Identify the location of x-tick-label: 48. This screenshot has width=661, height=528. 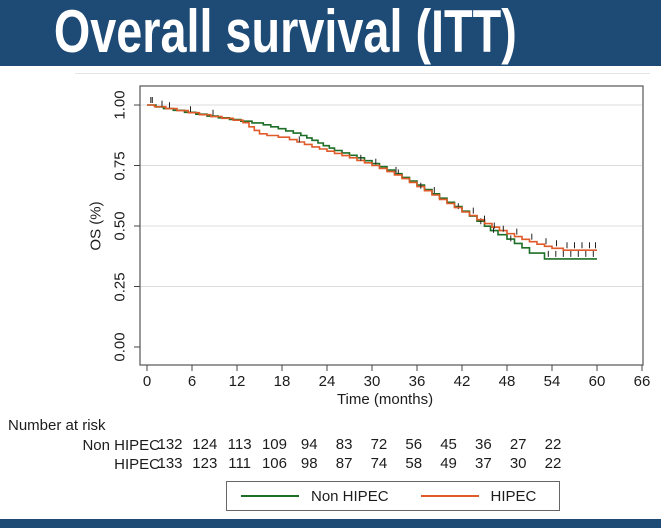
(507, 381).